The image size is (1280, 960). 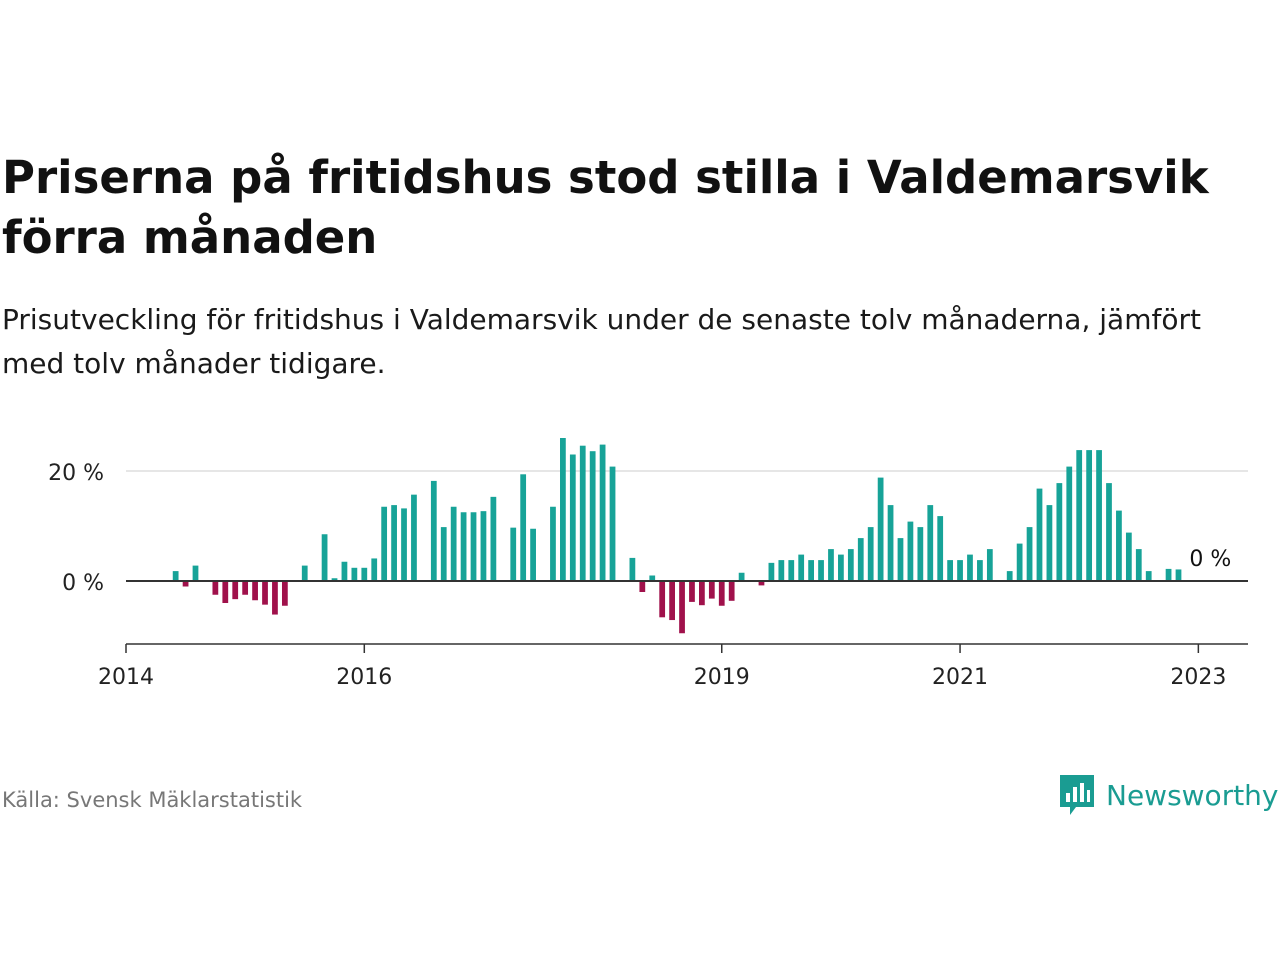 I want to click on brand-logo: Newsworthy, so click(x=1168, y=795).